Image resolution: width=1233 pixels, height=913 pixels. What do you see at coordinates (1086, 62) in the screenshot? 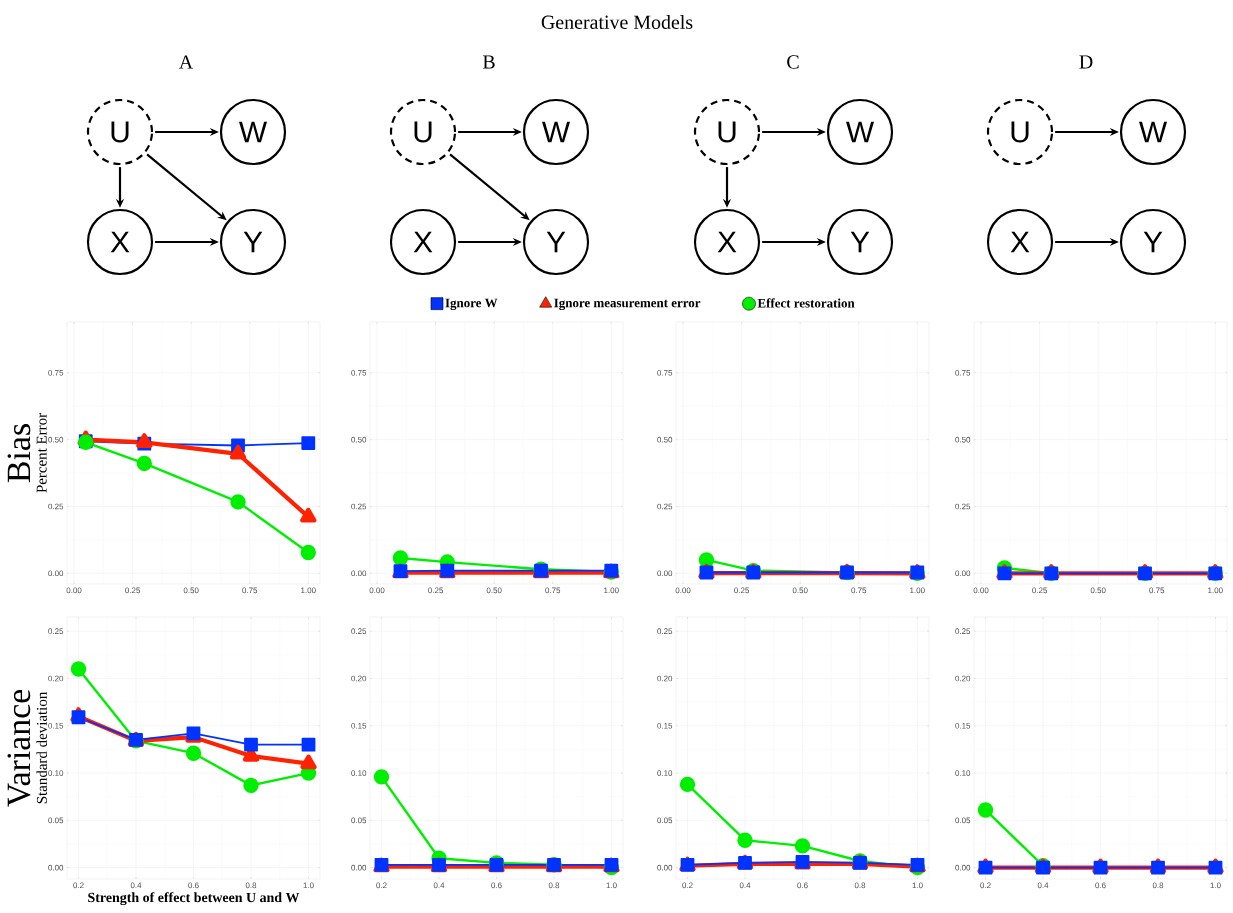
I see `text: D` at bounding box center [1086, 62].